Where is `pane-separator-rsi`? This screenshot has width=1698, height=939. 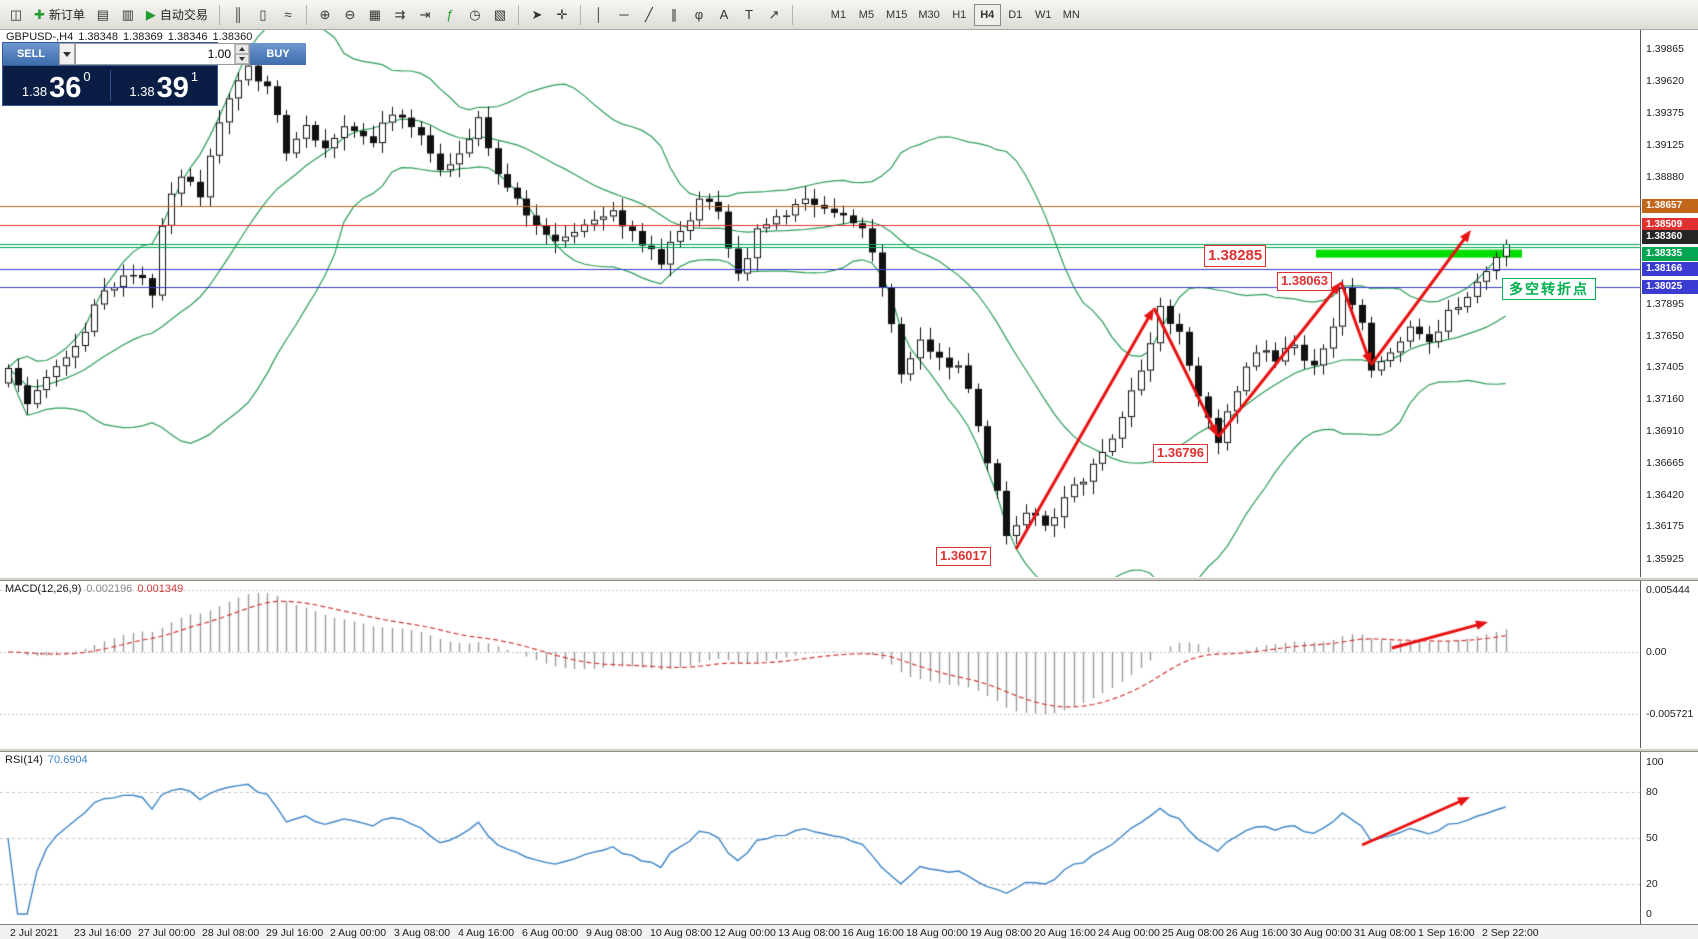
pane-separator-rsi is located at coordinates (849, 750).